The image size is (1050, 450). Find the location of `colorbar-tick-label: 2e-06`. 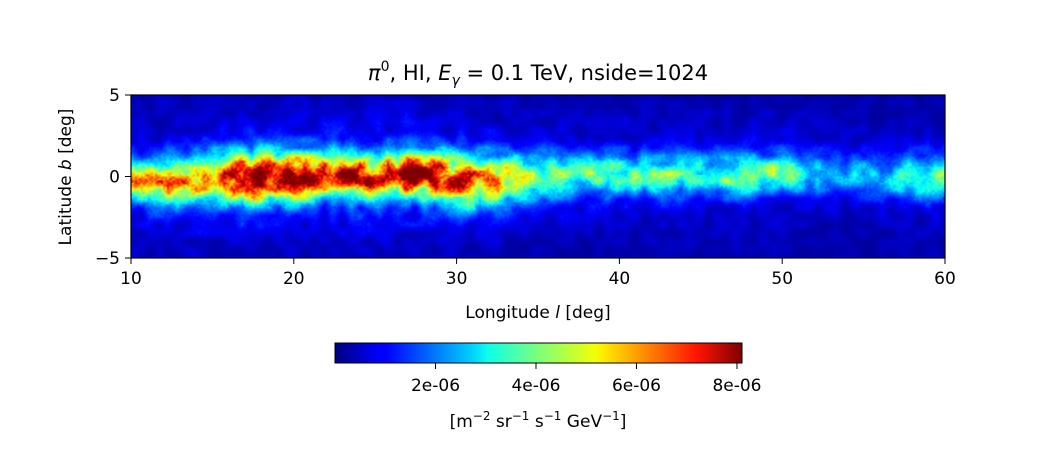

colorbar-tick-label: 2e-06 is located at coordinates (435, 386).